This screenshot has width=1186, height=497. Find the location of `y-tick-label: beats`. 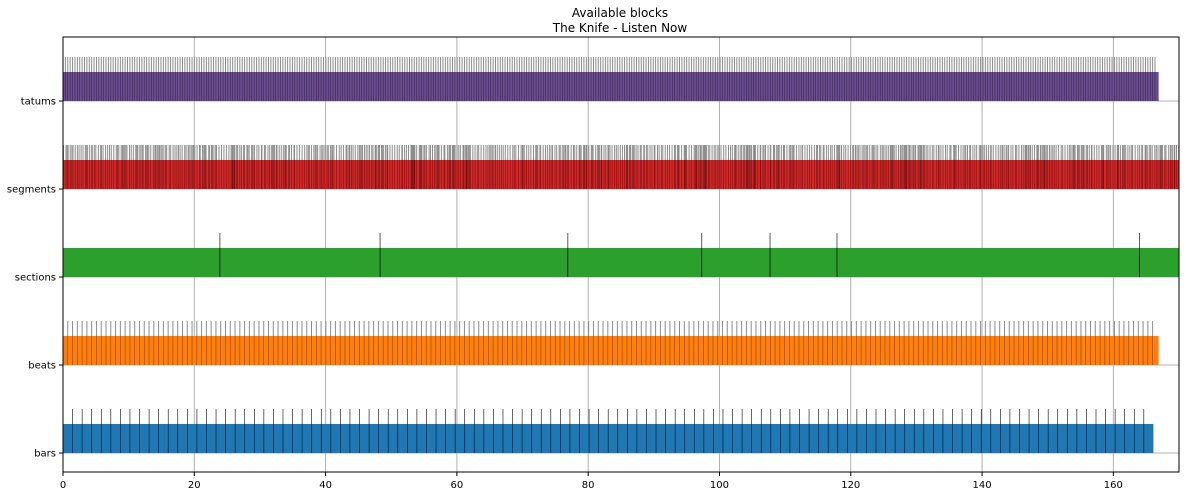

y-tick-label: beats is located at coordinates (42, 366).